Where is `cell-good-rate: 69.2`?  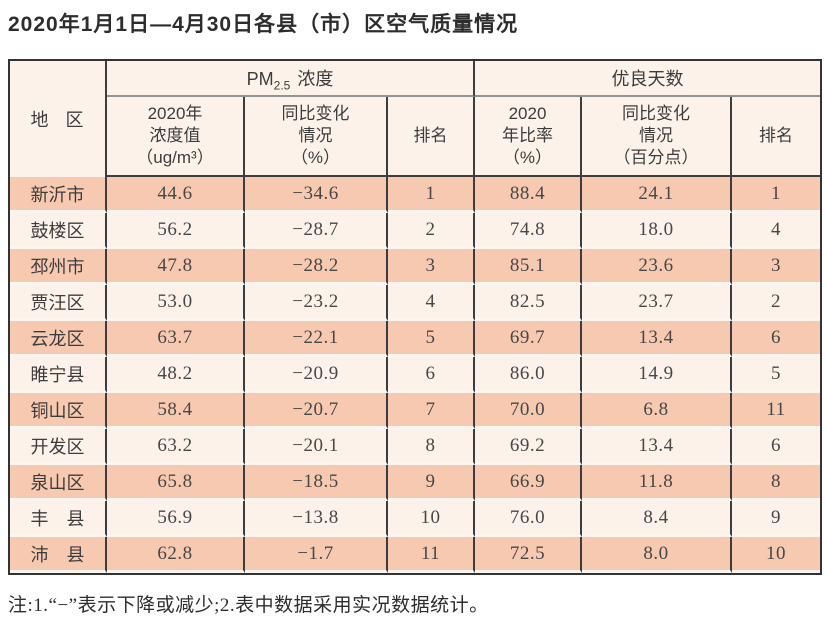
cell-good-rate: 69.2 is located at coordinates (528, 447).